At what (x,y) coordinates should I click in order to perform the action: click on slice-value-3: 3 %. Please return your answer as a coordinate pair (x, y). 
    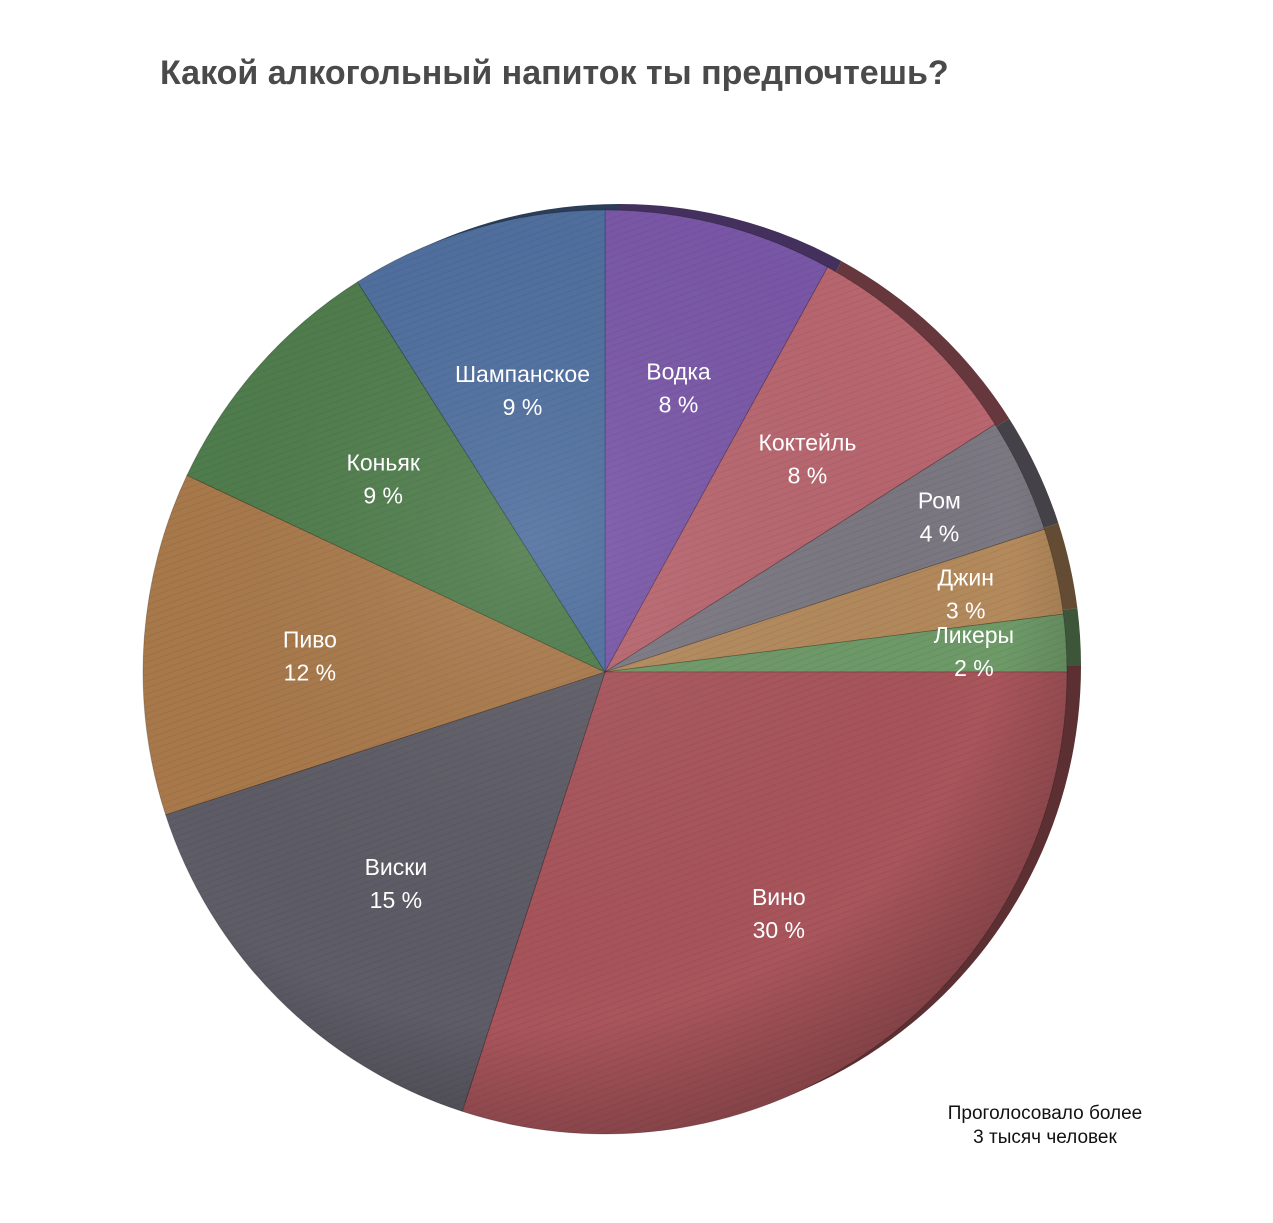
    Looking at the image, I should click on (966, 610).